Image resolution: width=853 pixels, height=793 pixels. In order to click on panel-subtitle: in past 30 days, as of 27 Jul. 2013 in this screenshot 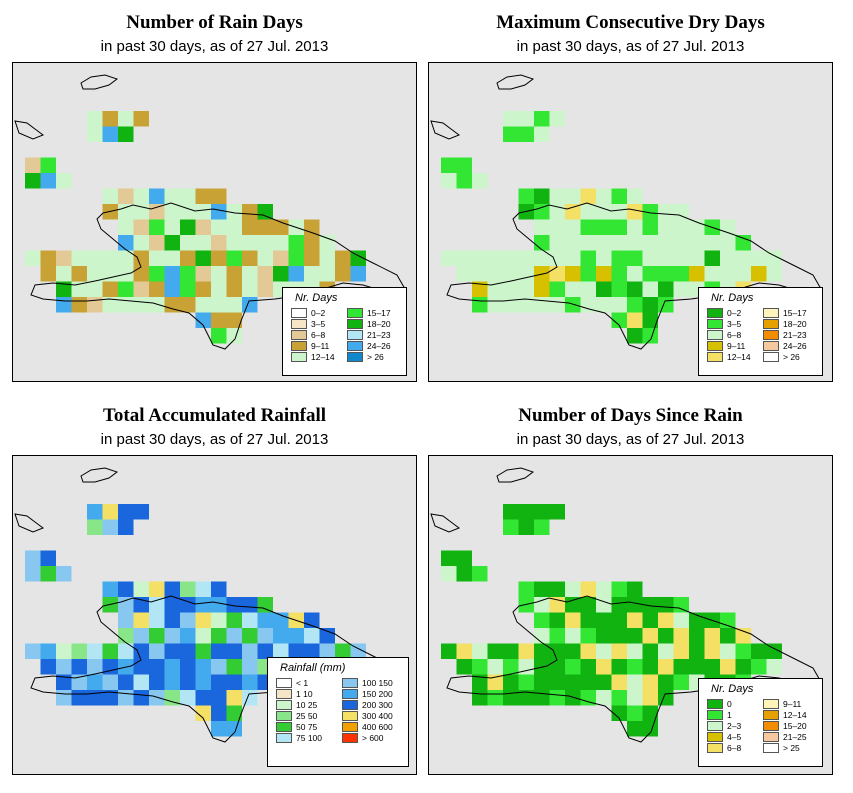, I will do `click(214, 46)`.